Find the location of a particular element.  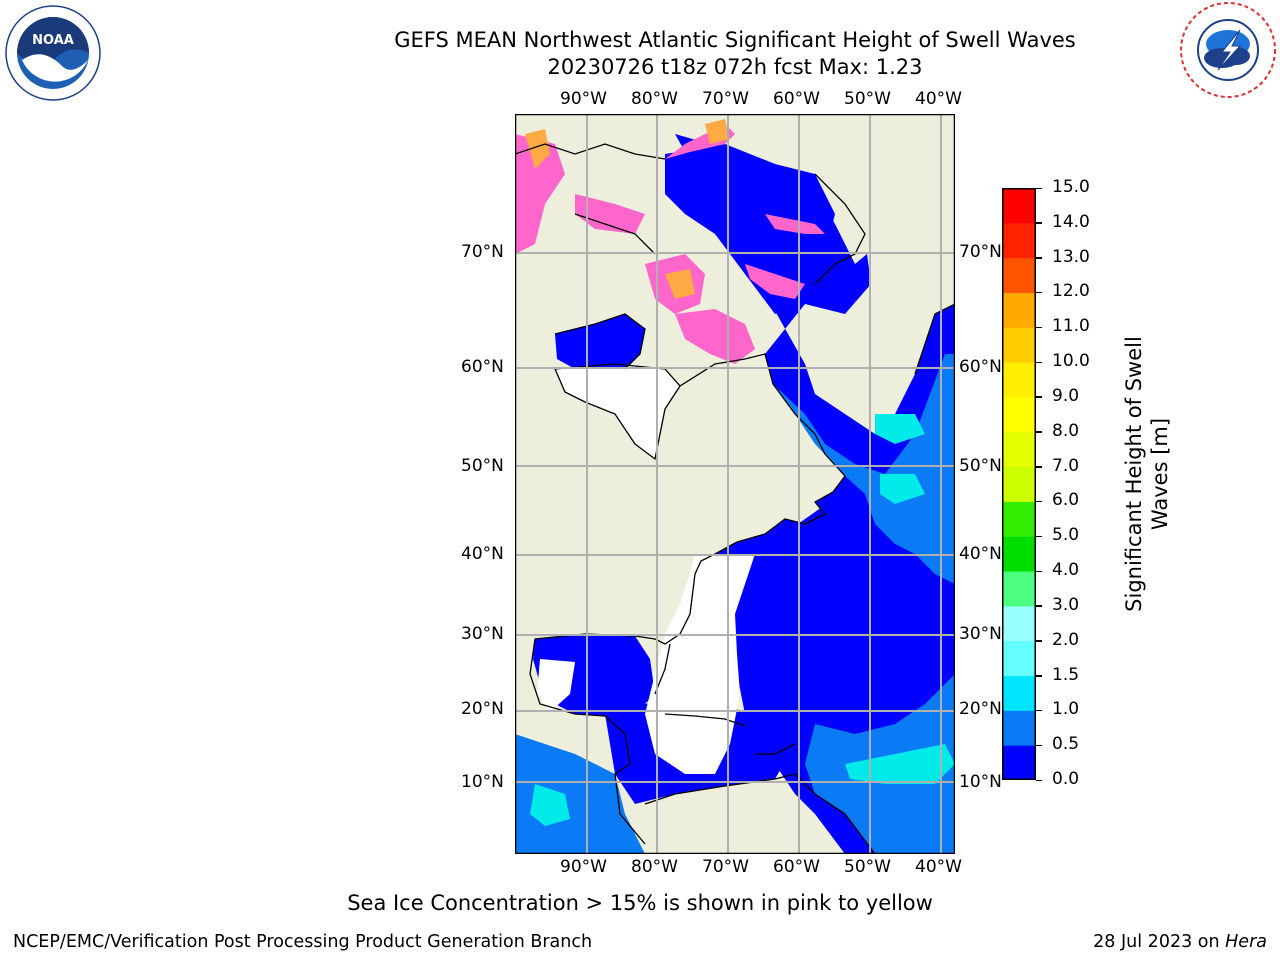

lon-label-top: 60°W is located at coordinates (796, 99).